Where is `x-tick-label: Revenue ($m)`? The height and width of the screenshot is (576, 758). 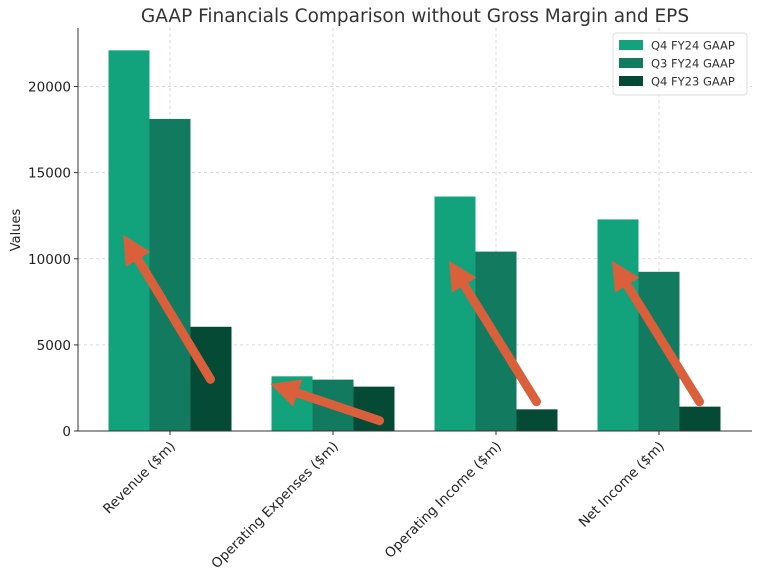
x-tick-label: Revenue ($m) is located at coordinates (139, 478).